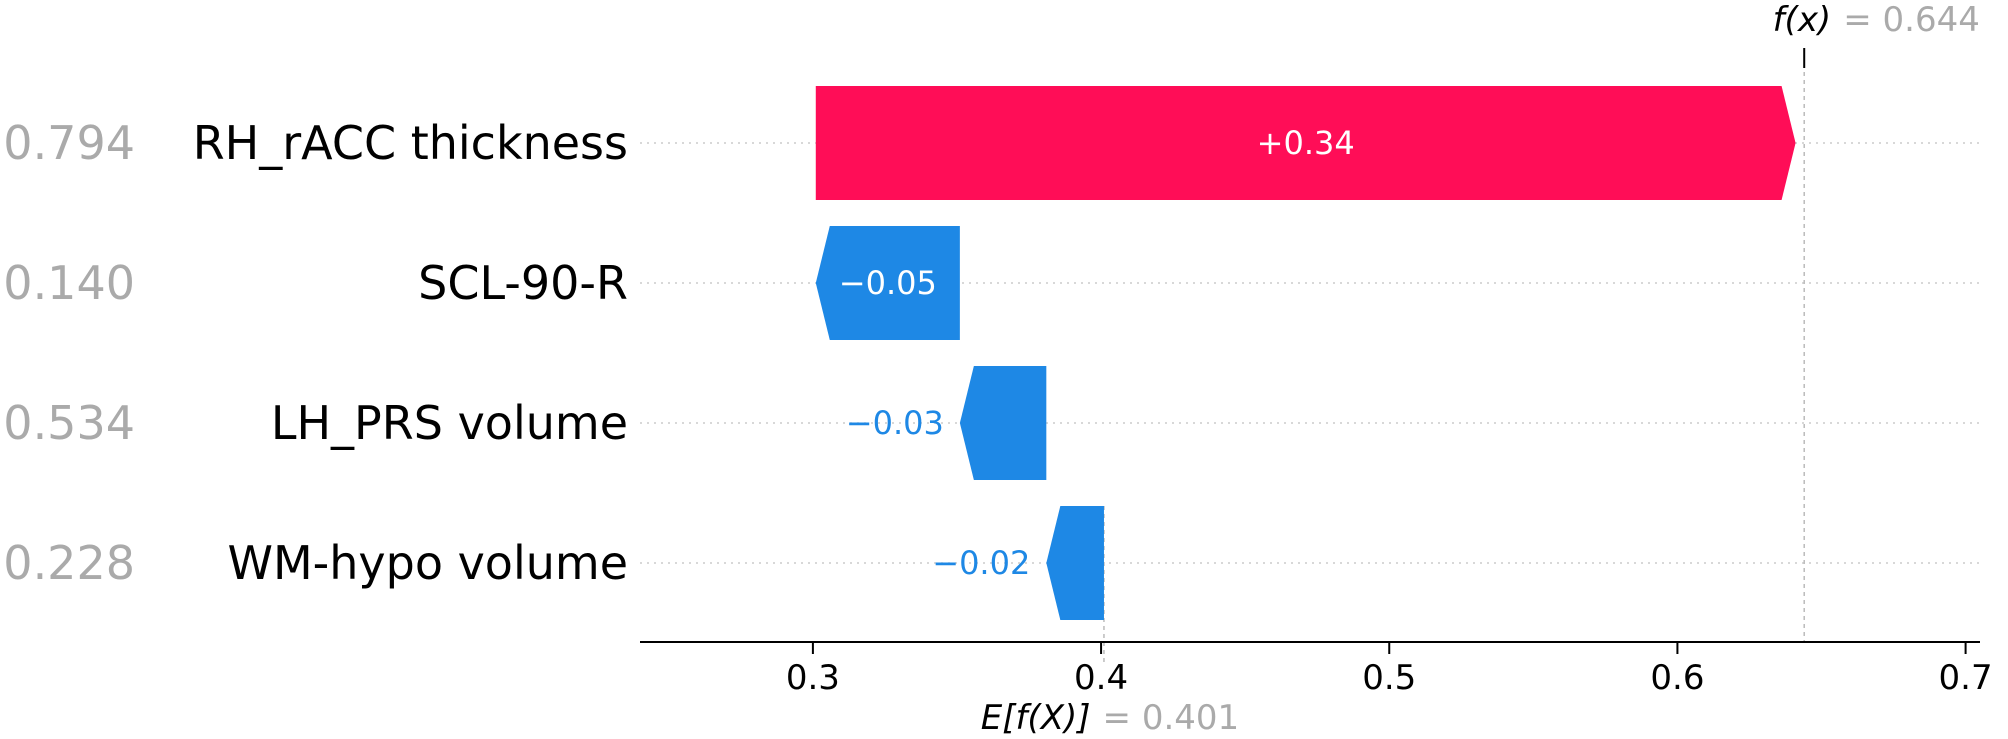 The height and width of the screenshot is (739, 2008). What do you see at coordinates (813, 678) in the screenshot?
I see `x-tick-label: 0.3` at bounding box center [813, 678].